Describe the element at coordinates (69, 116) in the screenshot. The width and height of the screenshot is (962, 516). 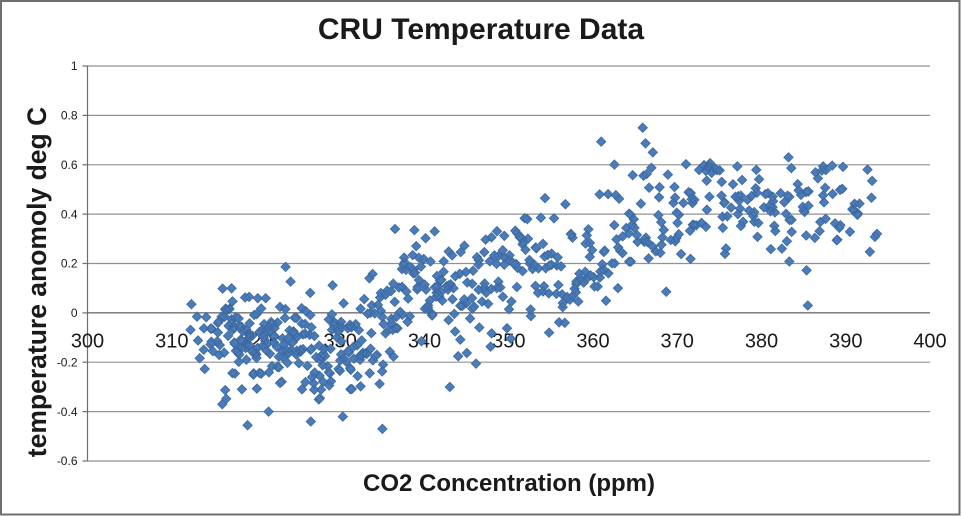
I see `svg-text: 0.8` at that location.